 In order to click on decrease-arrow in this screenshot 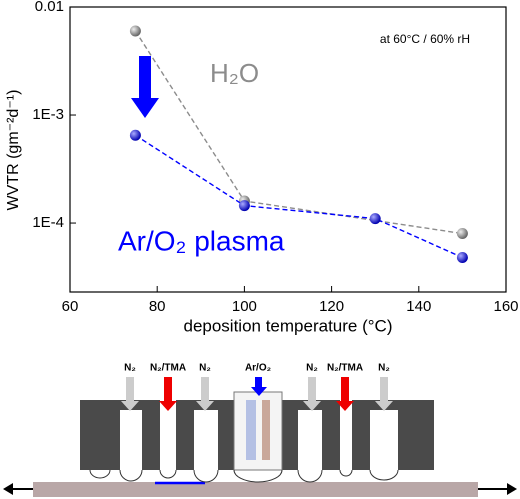, I will do `click(145, 87)`.